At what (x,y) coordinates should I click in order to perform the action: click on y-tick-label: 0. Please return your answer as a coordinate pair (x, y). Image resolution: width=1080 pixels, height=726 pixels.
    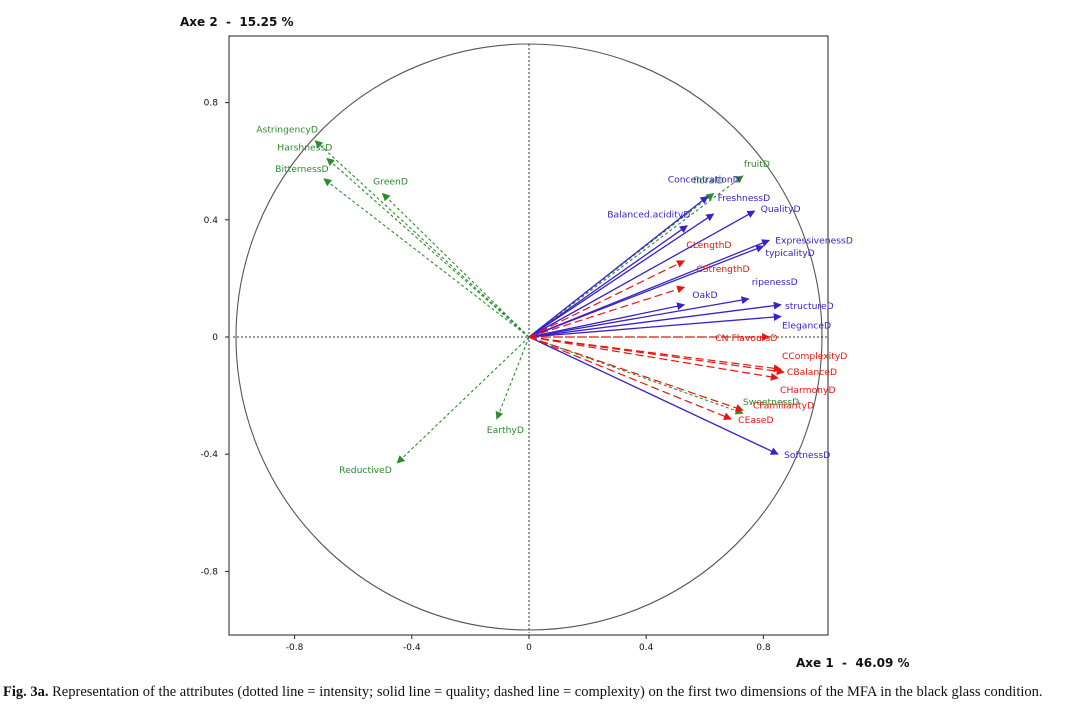
    Looking at the image, I should click on (215, 338).